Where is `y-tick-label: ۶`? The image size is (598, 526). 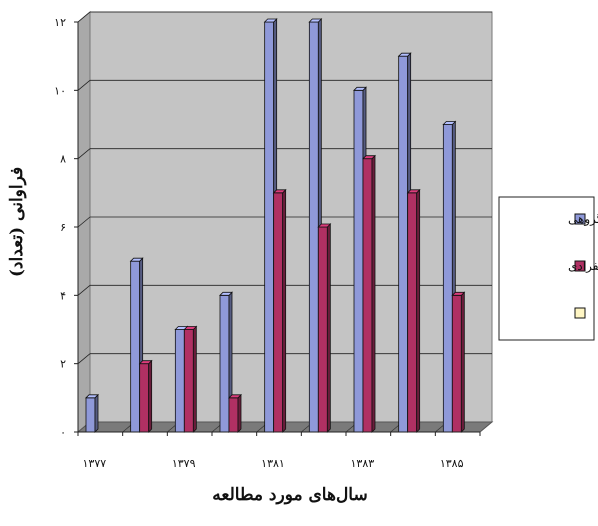 y-tick-label: ۶ is located at coordinates (63, 227).